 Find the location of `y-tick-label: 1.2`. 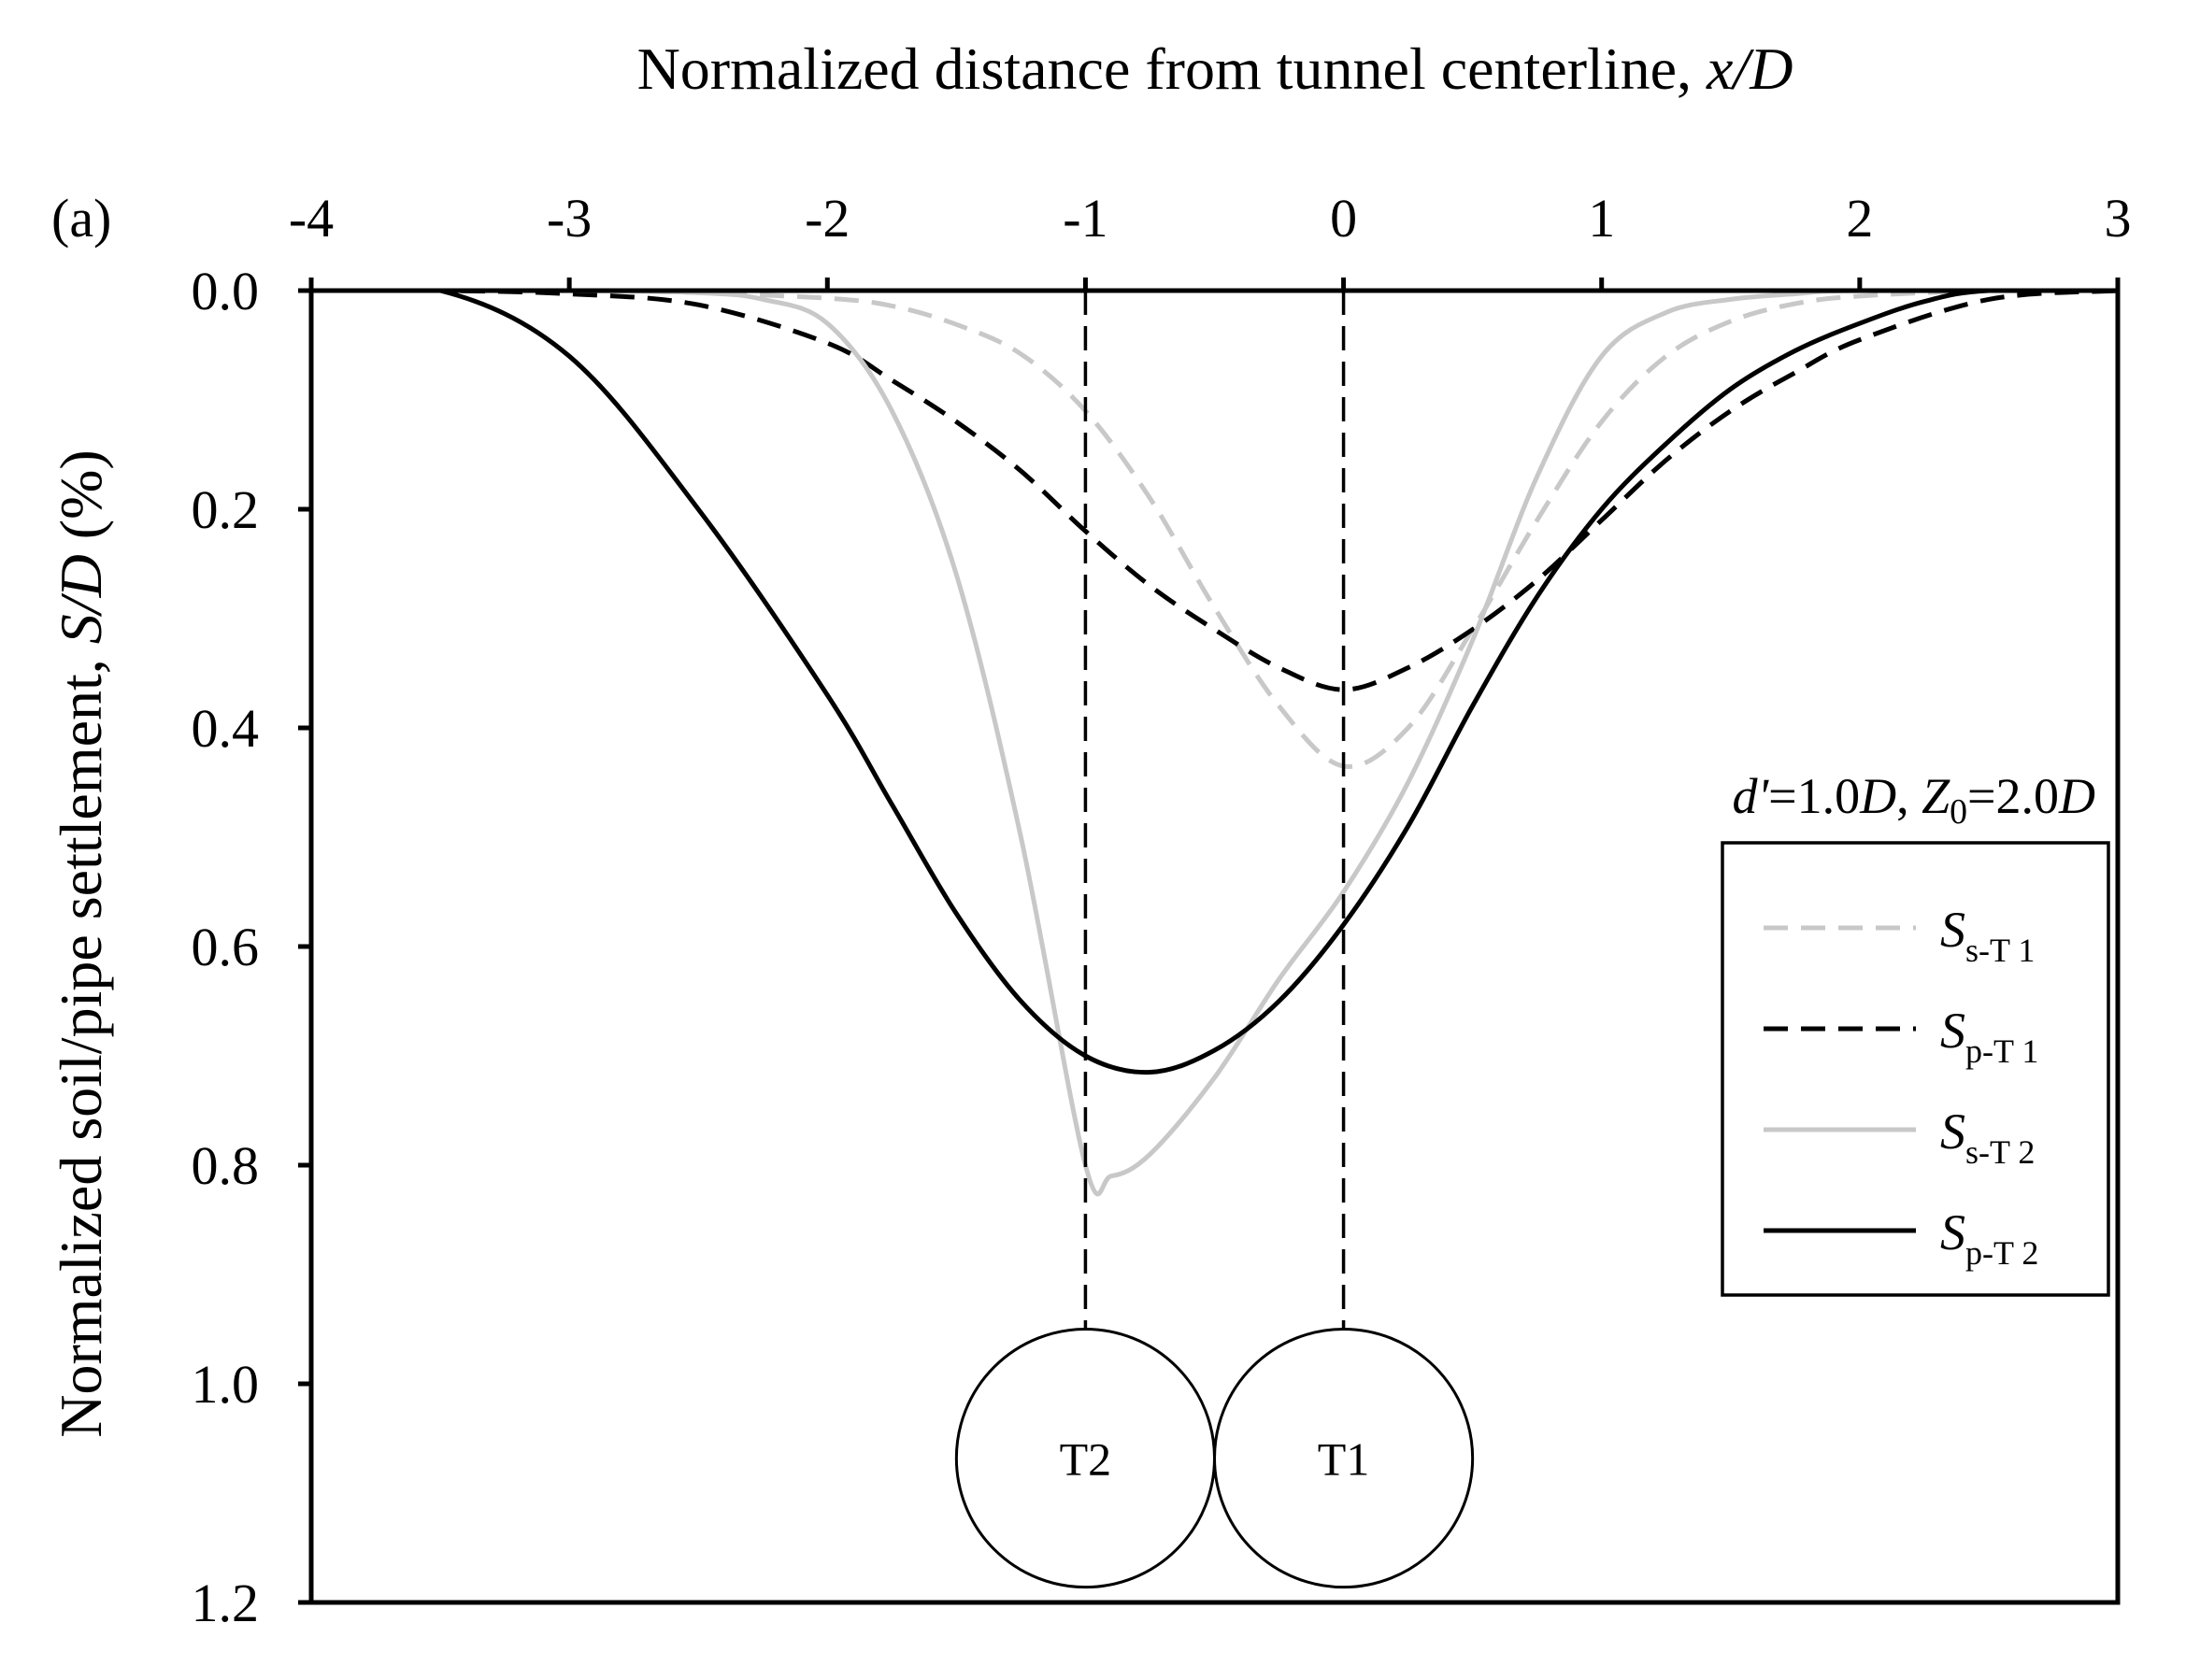

y-tick-label: 1.2 is located at coordinates (226, 1603).